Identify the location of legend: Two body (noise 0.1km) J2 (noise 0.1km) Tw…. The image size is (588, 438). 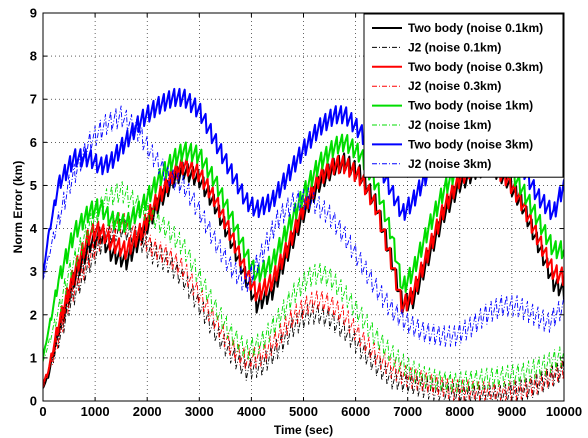
(463, 95).